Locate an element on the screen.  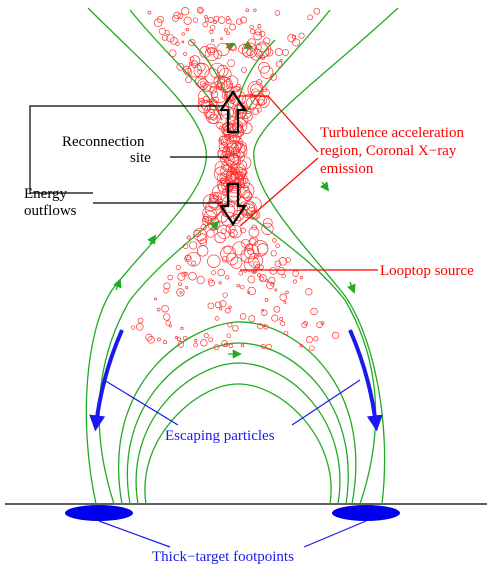
field-line-top-right is located at coordinates (286, 65).